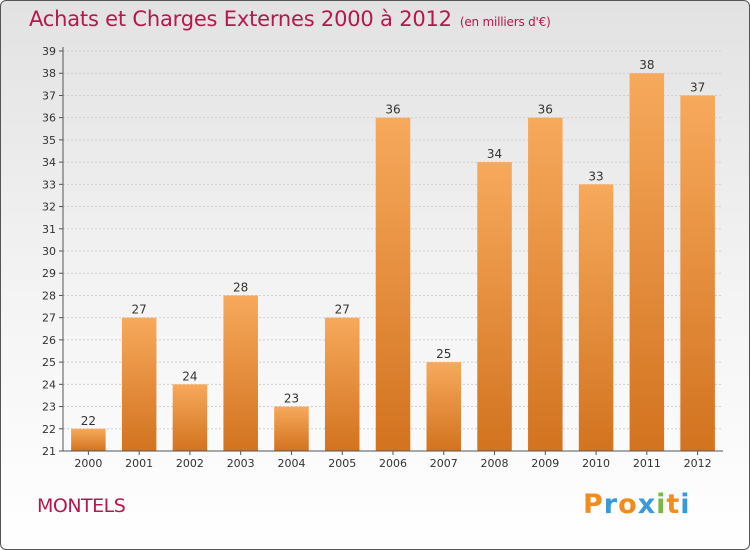 Image resolution: width=750 pixels, height=550 pixels. I want to click on y-tick-label: 22, so click(49, 429).